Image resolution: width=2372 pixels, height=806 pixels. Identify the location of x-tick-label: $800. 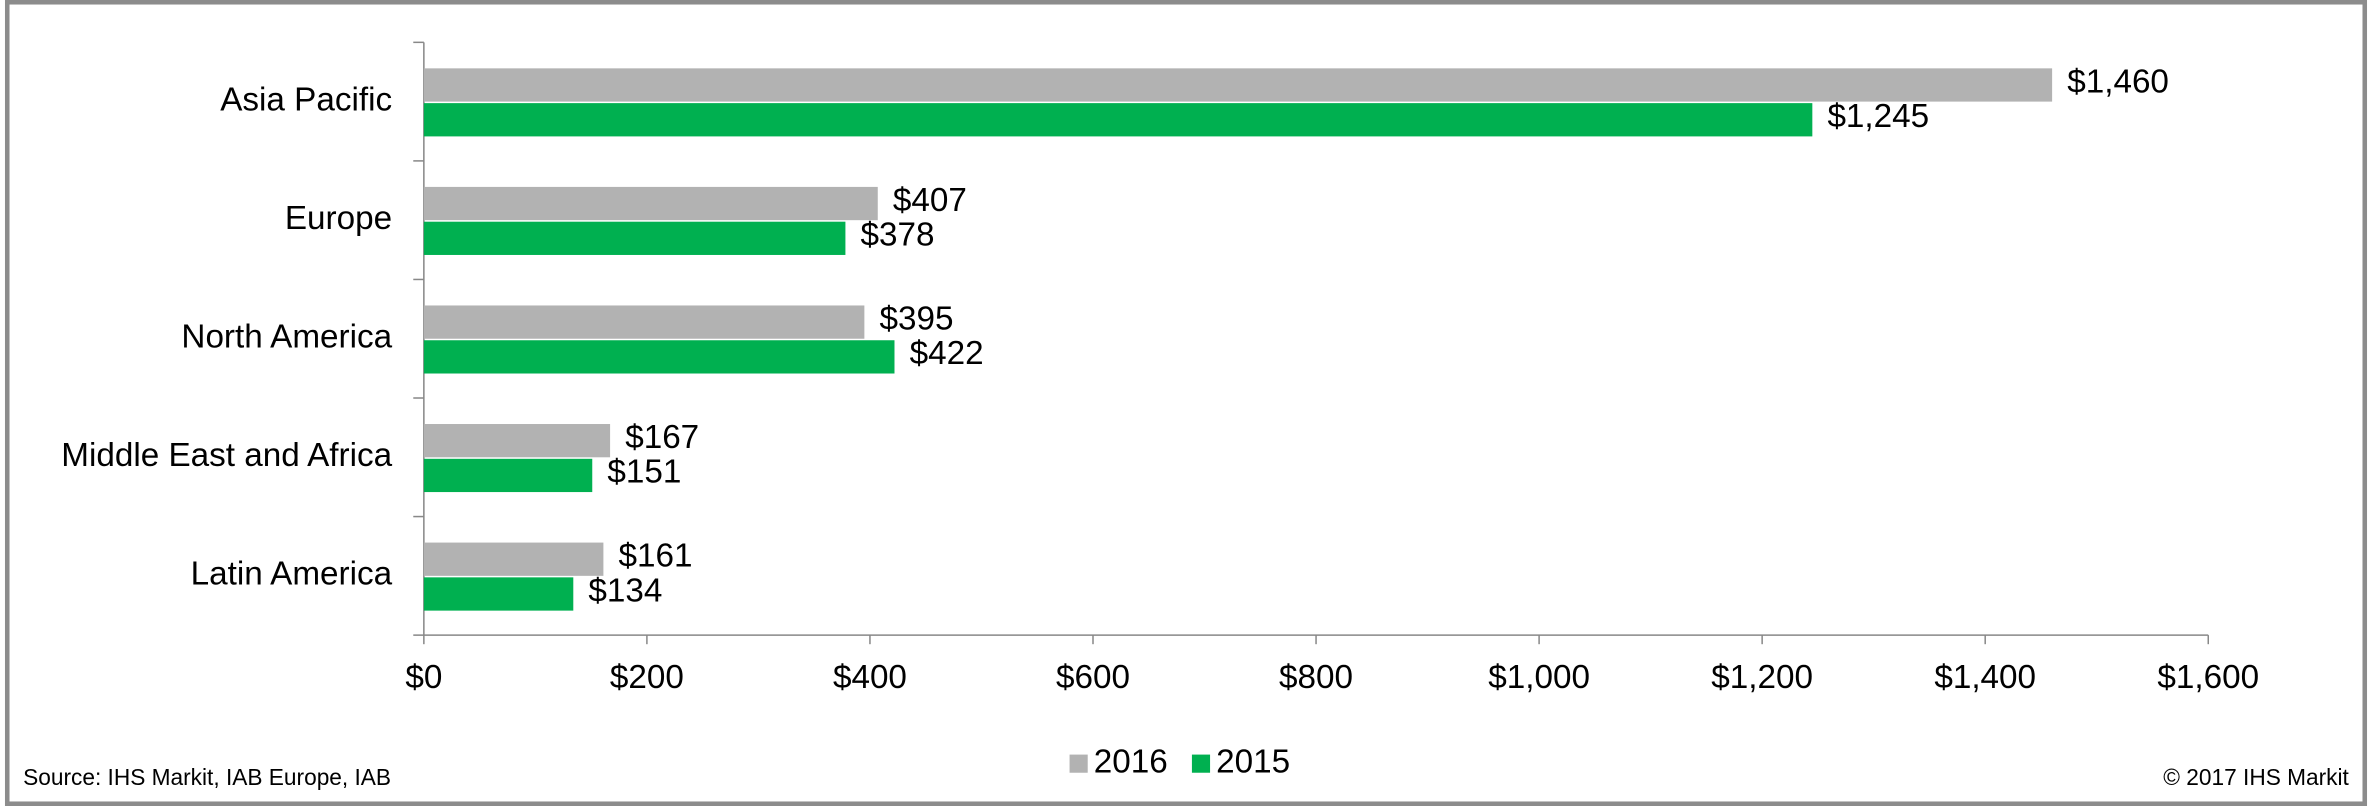
(1316, 677).